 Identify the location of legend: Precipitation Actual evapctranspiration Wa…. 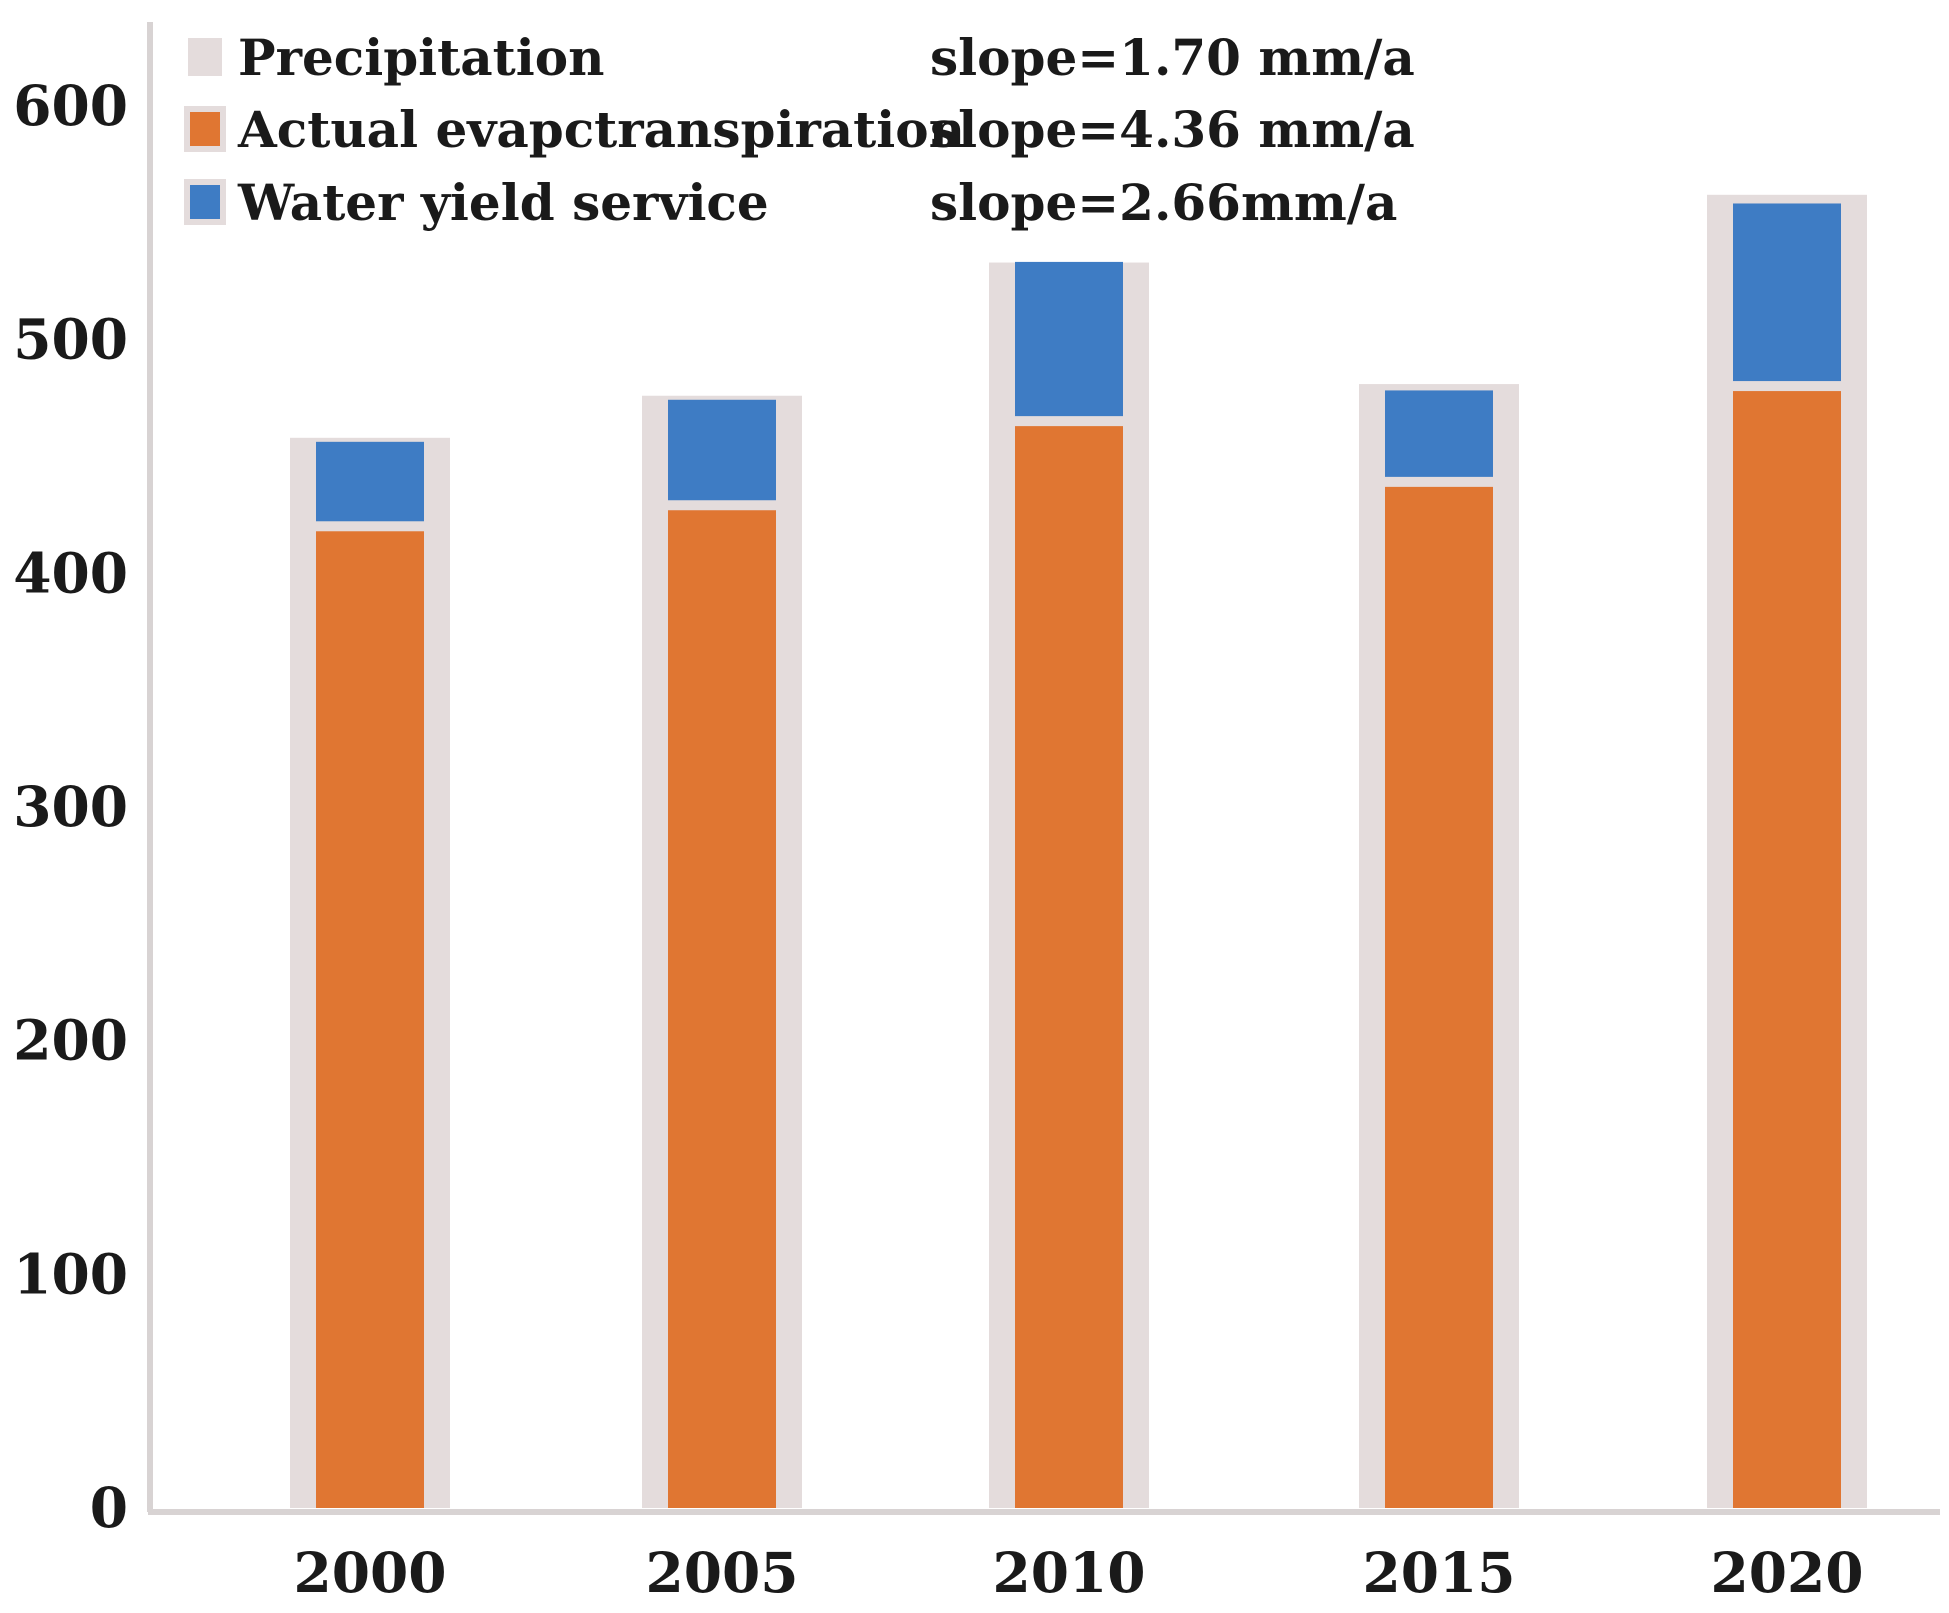
(574, 130).